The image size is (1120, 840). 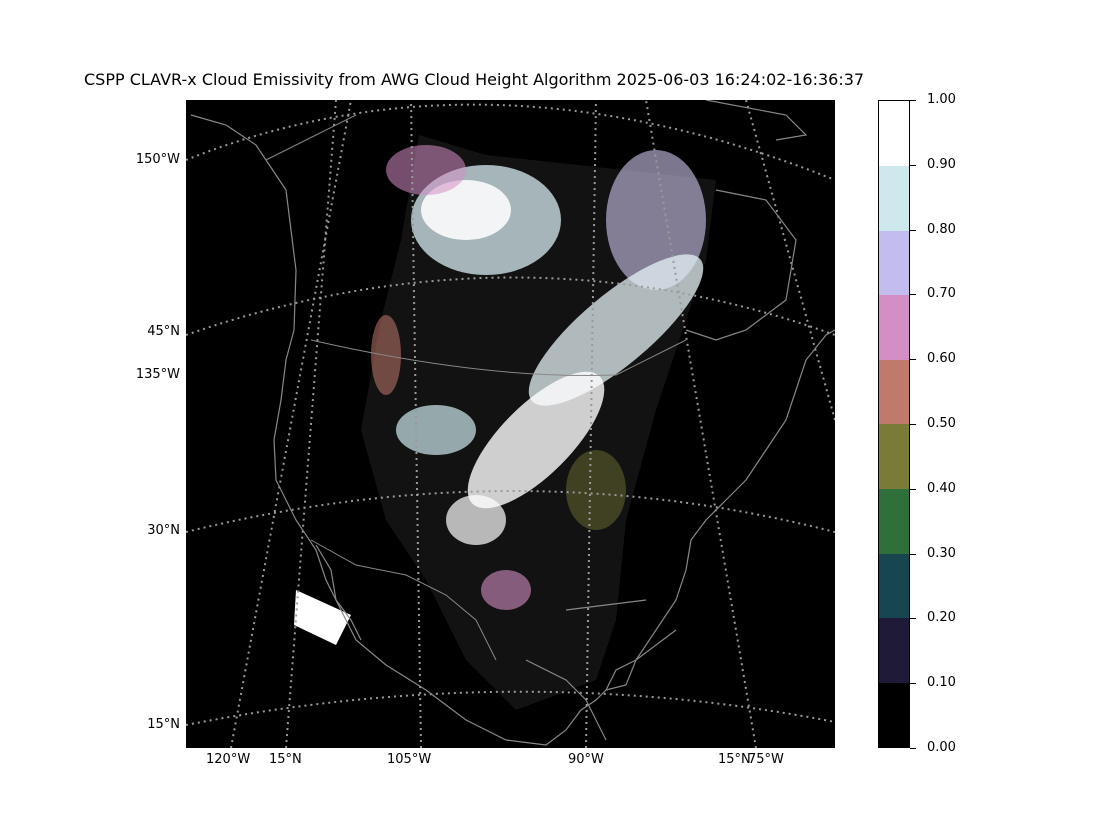 What do you see at coordinates (163, 331) in the screenshot?
I see `graticule-label-left: 45°N` at bounding box center [163, 331].